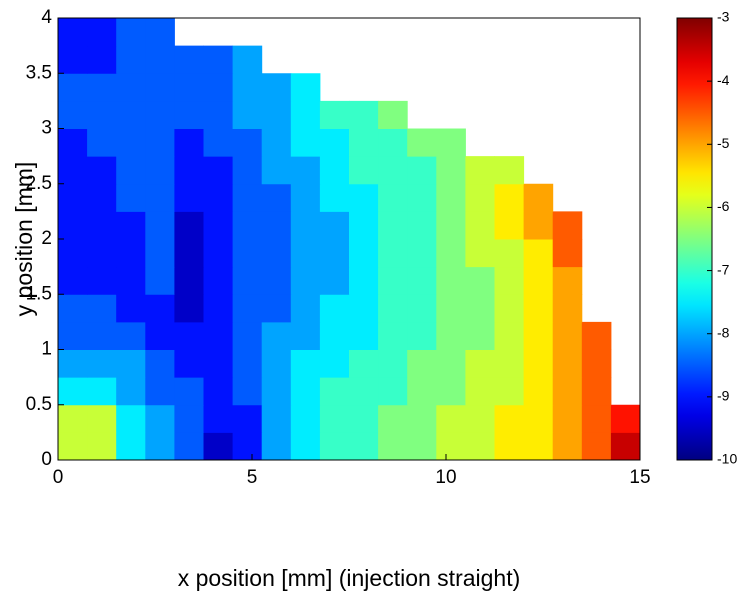 This screenshot has width=754, height=598. I want to click on colorbar-tick-label: -8, so click(723, 332).